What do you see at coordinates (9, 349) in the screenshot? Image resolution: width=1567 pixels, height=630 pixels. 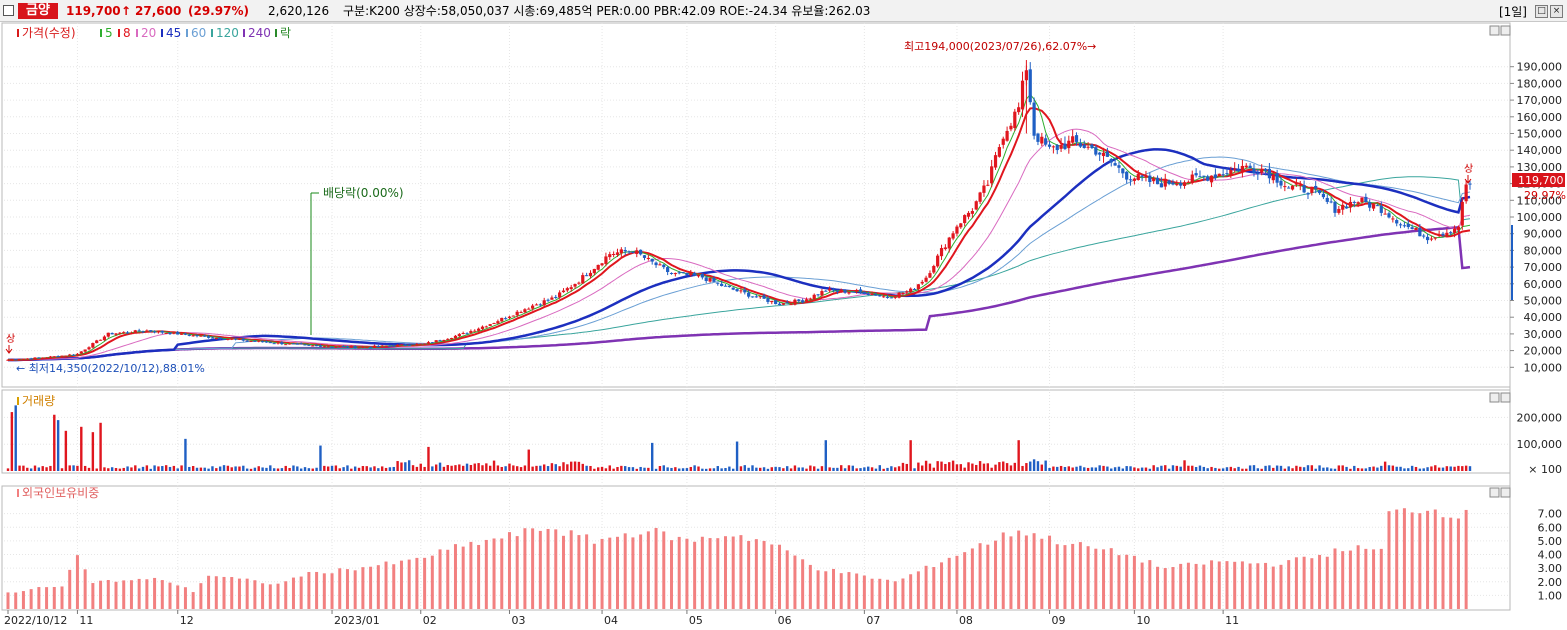 I see `upper-limit-left-arrow-icon` at bounding box center [9, 349].